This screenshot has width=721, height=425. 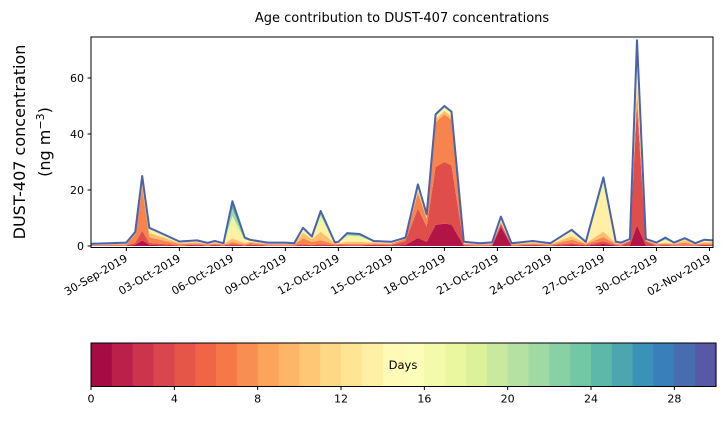 What do you see at coordinates (44, 110) in the screenshot?
I see `y-axis-unit-suffix: )` at bounding box center [44, 110].